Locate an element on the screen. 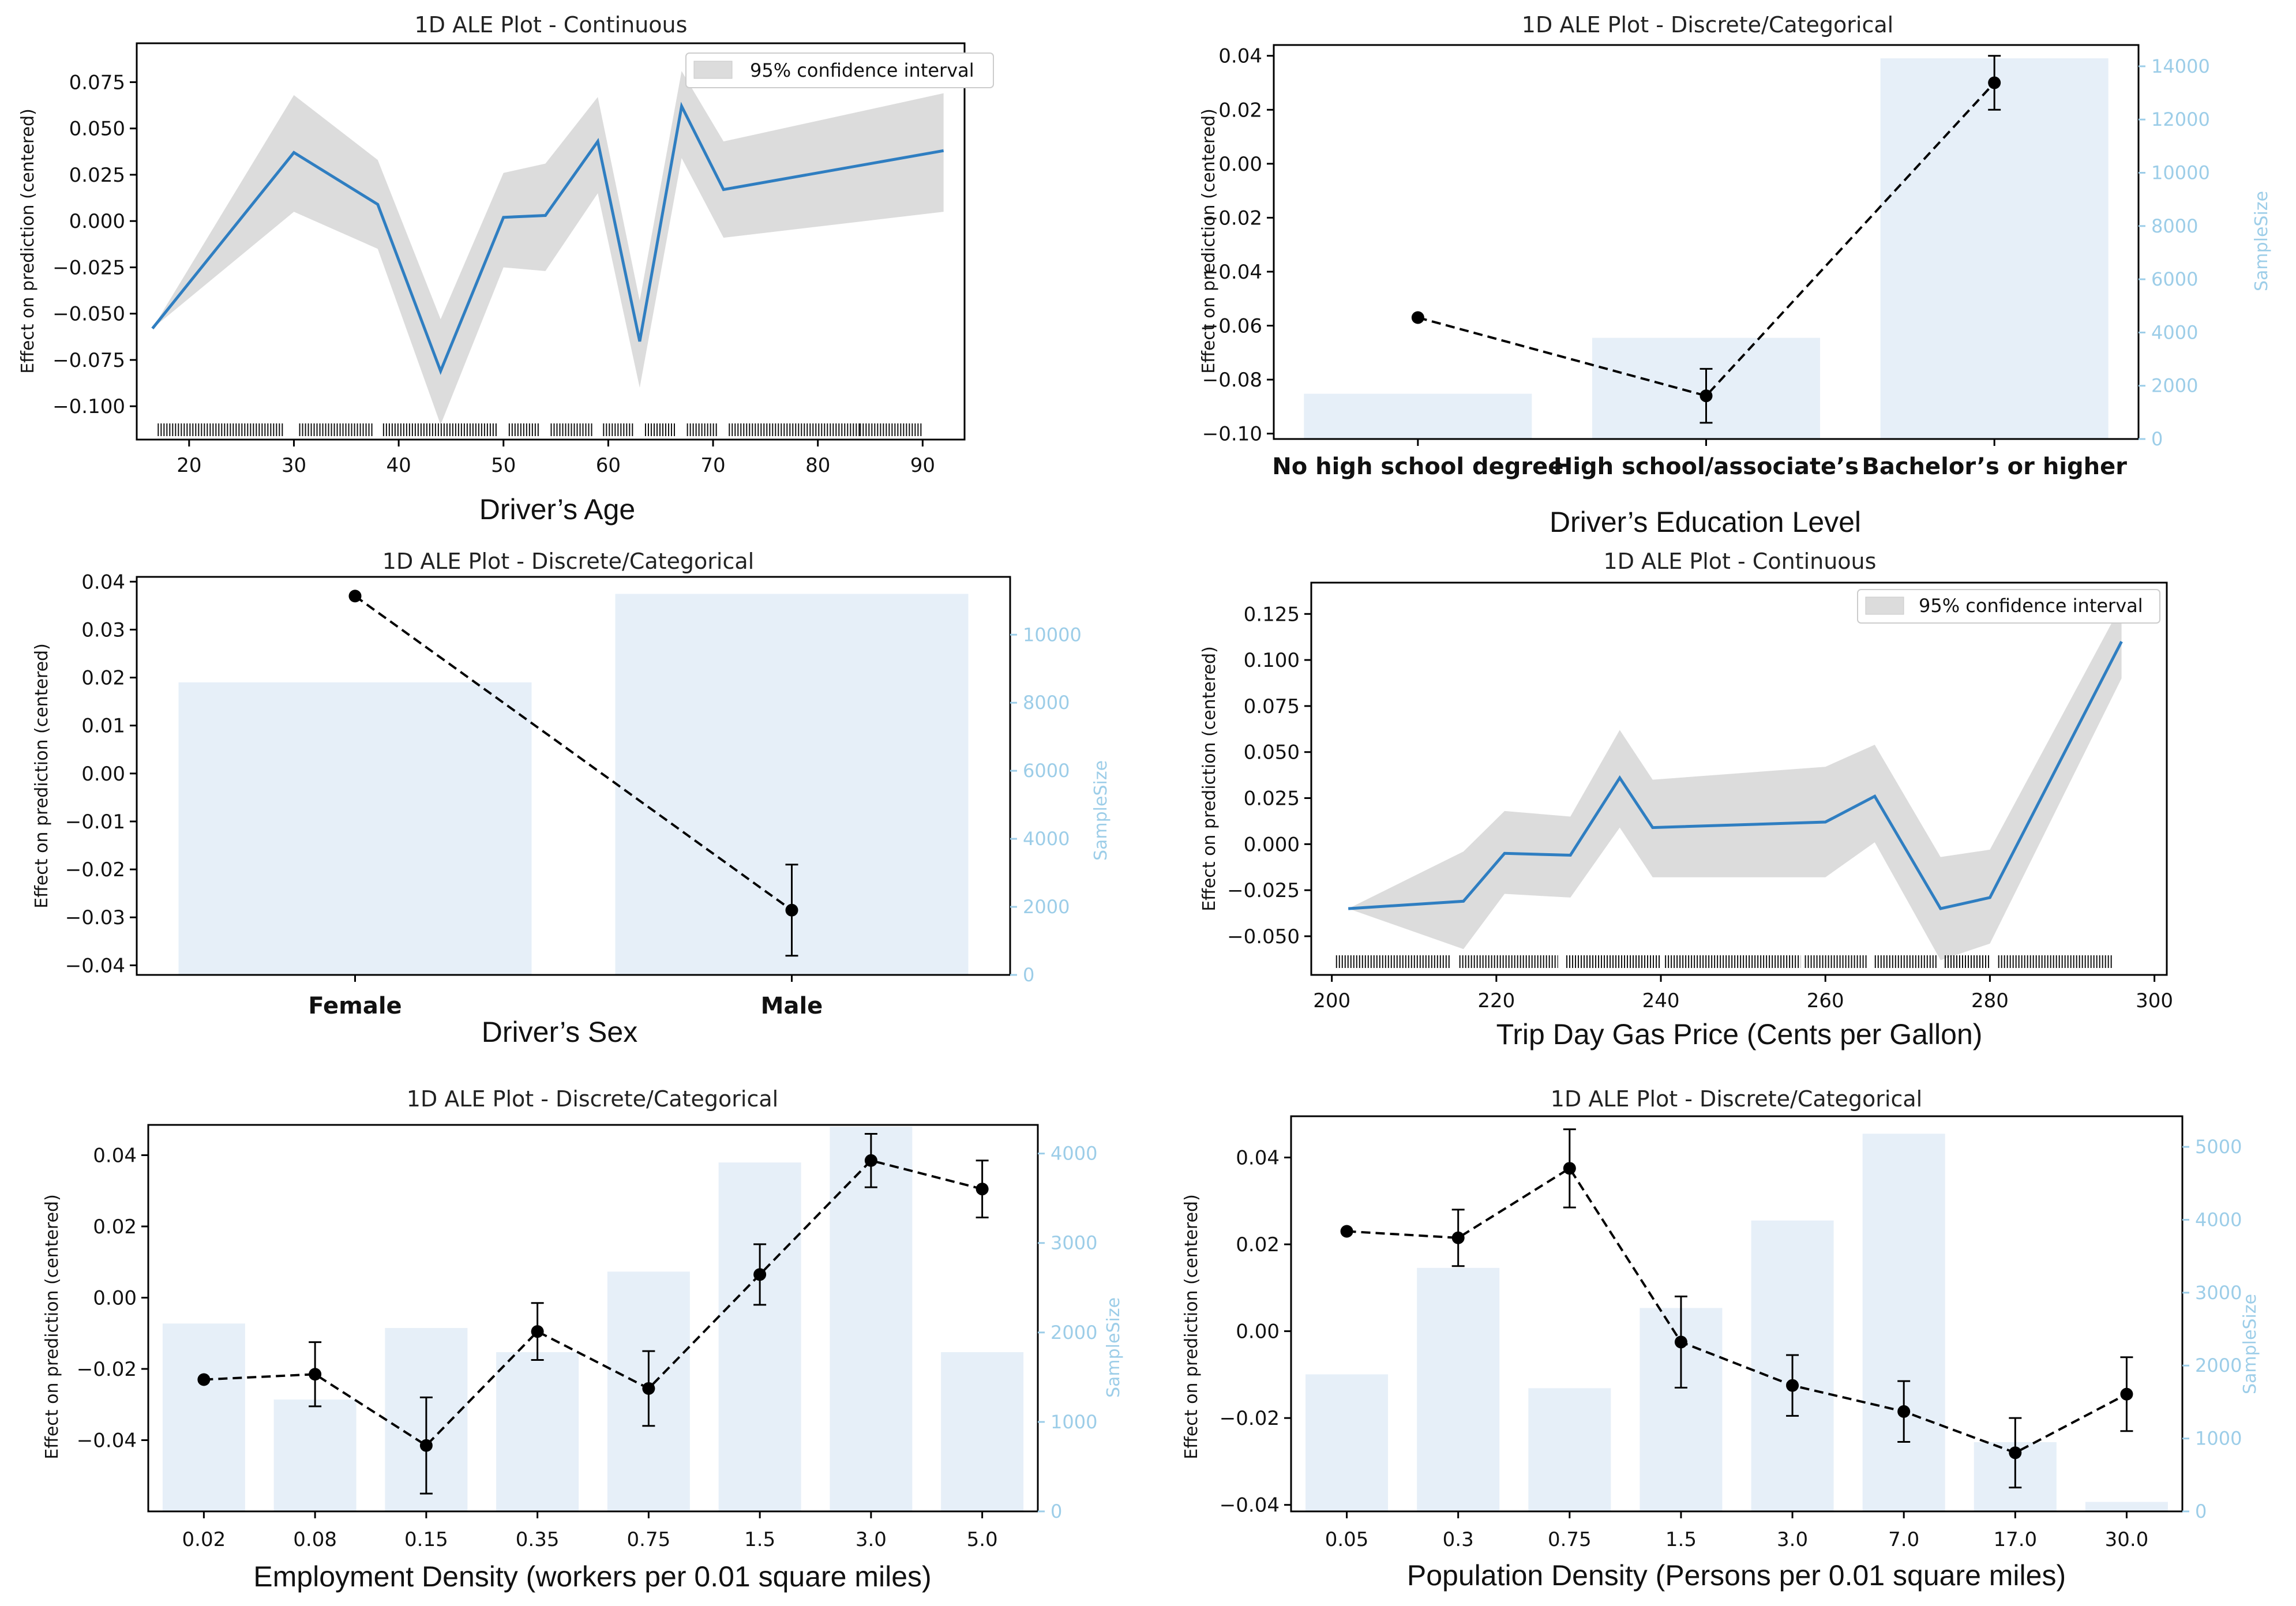 The width and height of the screenshot is (2296, 1606). y-tick-label: 0.050 is located at coordinates (1272, 752).